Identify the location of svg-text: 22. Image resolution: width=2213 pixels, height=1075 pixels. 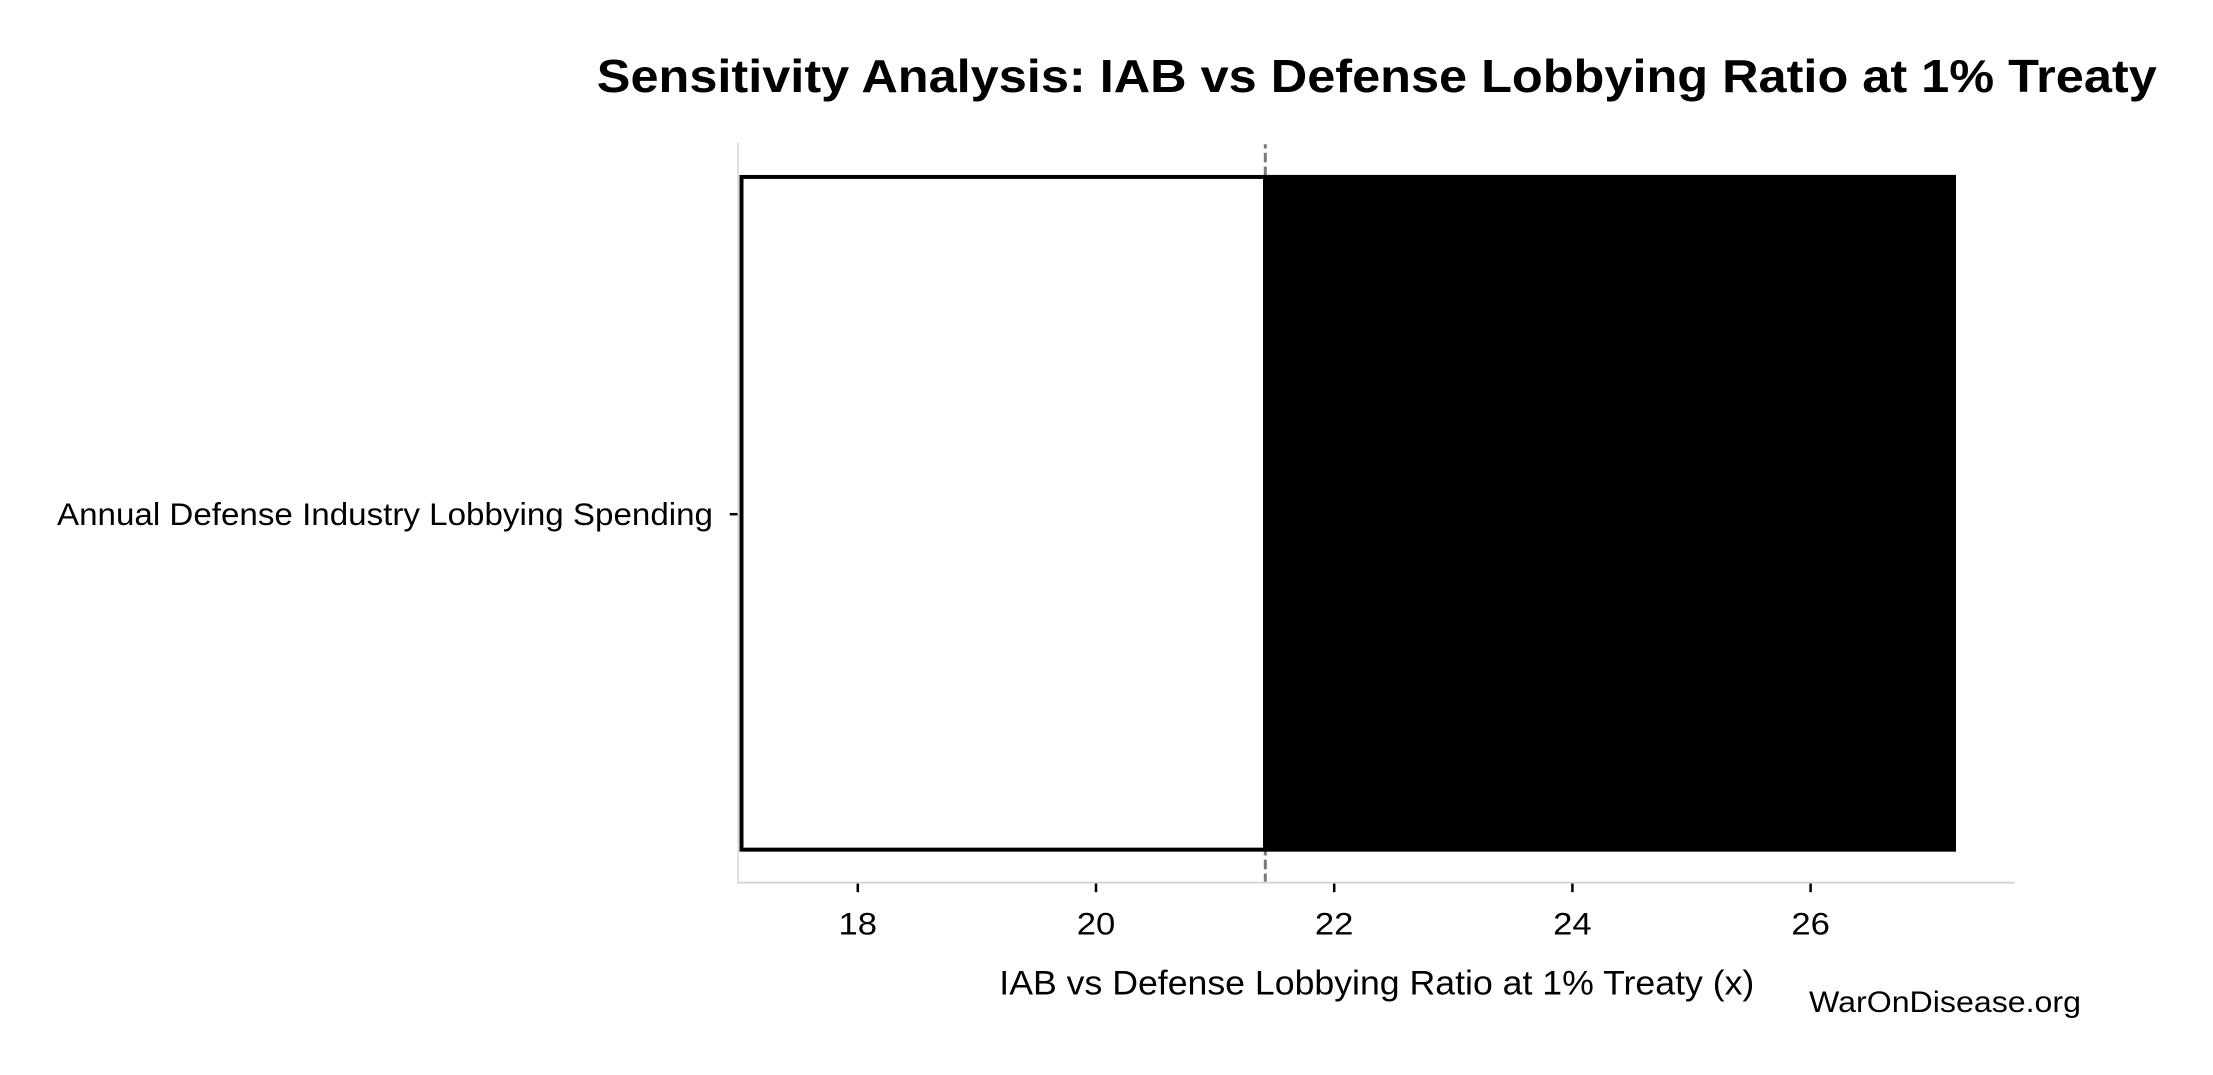
(1334, 924).